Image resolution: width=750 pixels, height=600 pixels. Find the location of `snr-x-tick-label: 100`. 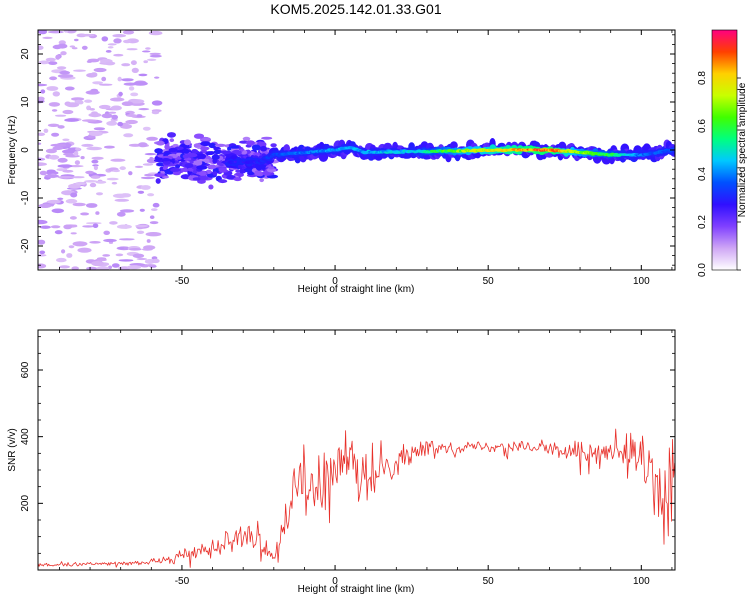

snr-x-tick-label: 100 is located at coordinates (641, 581).